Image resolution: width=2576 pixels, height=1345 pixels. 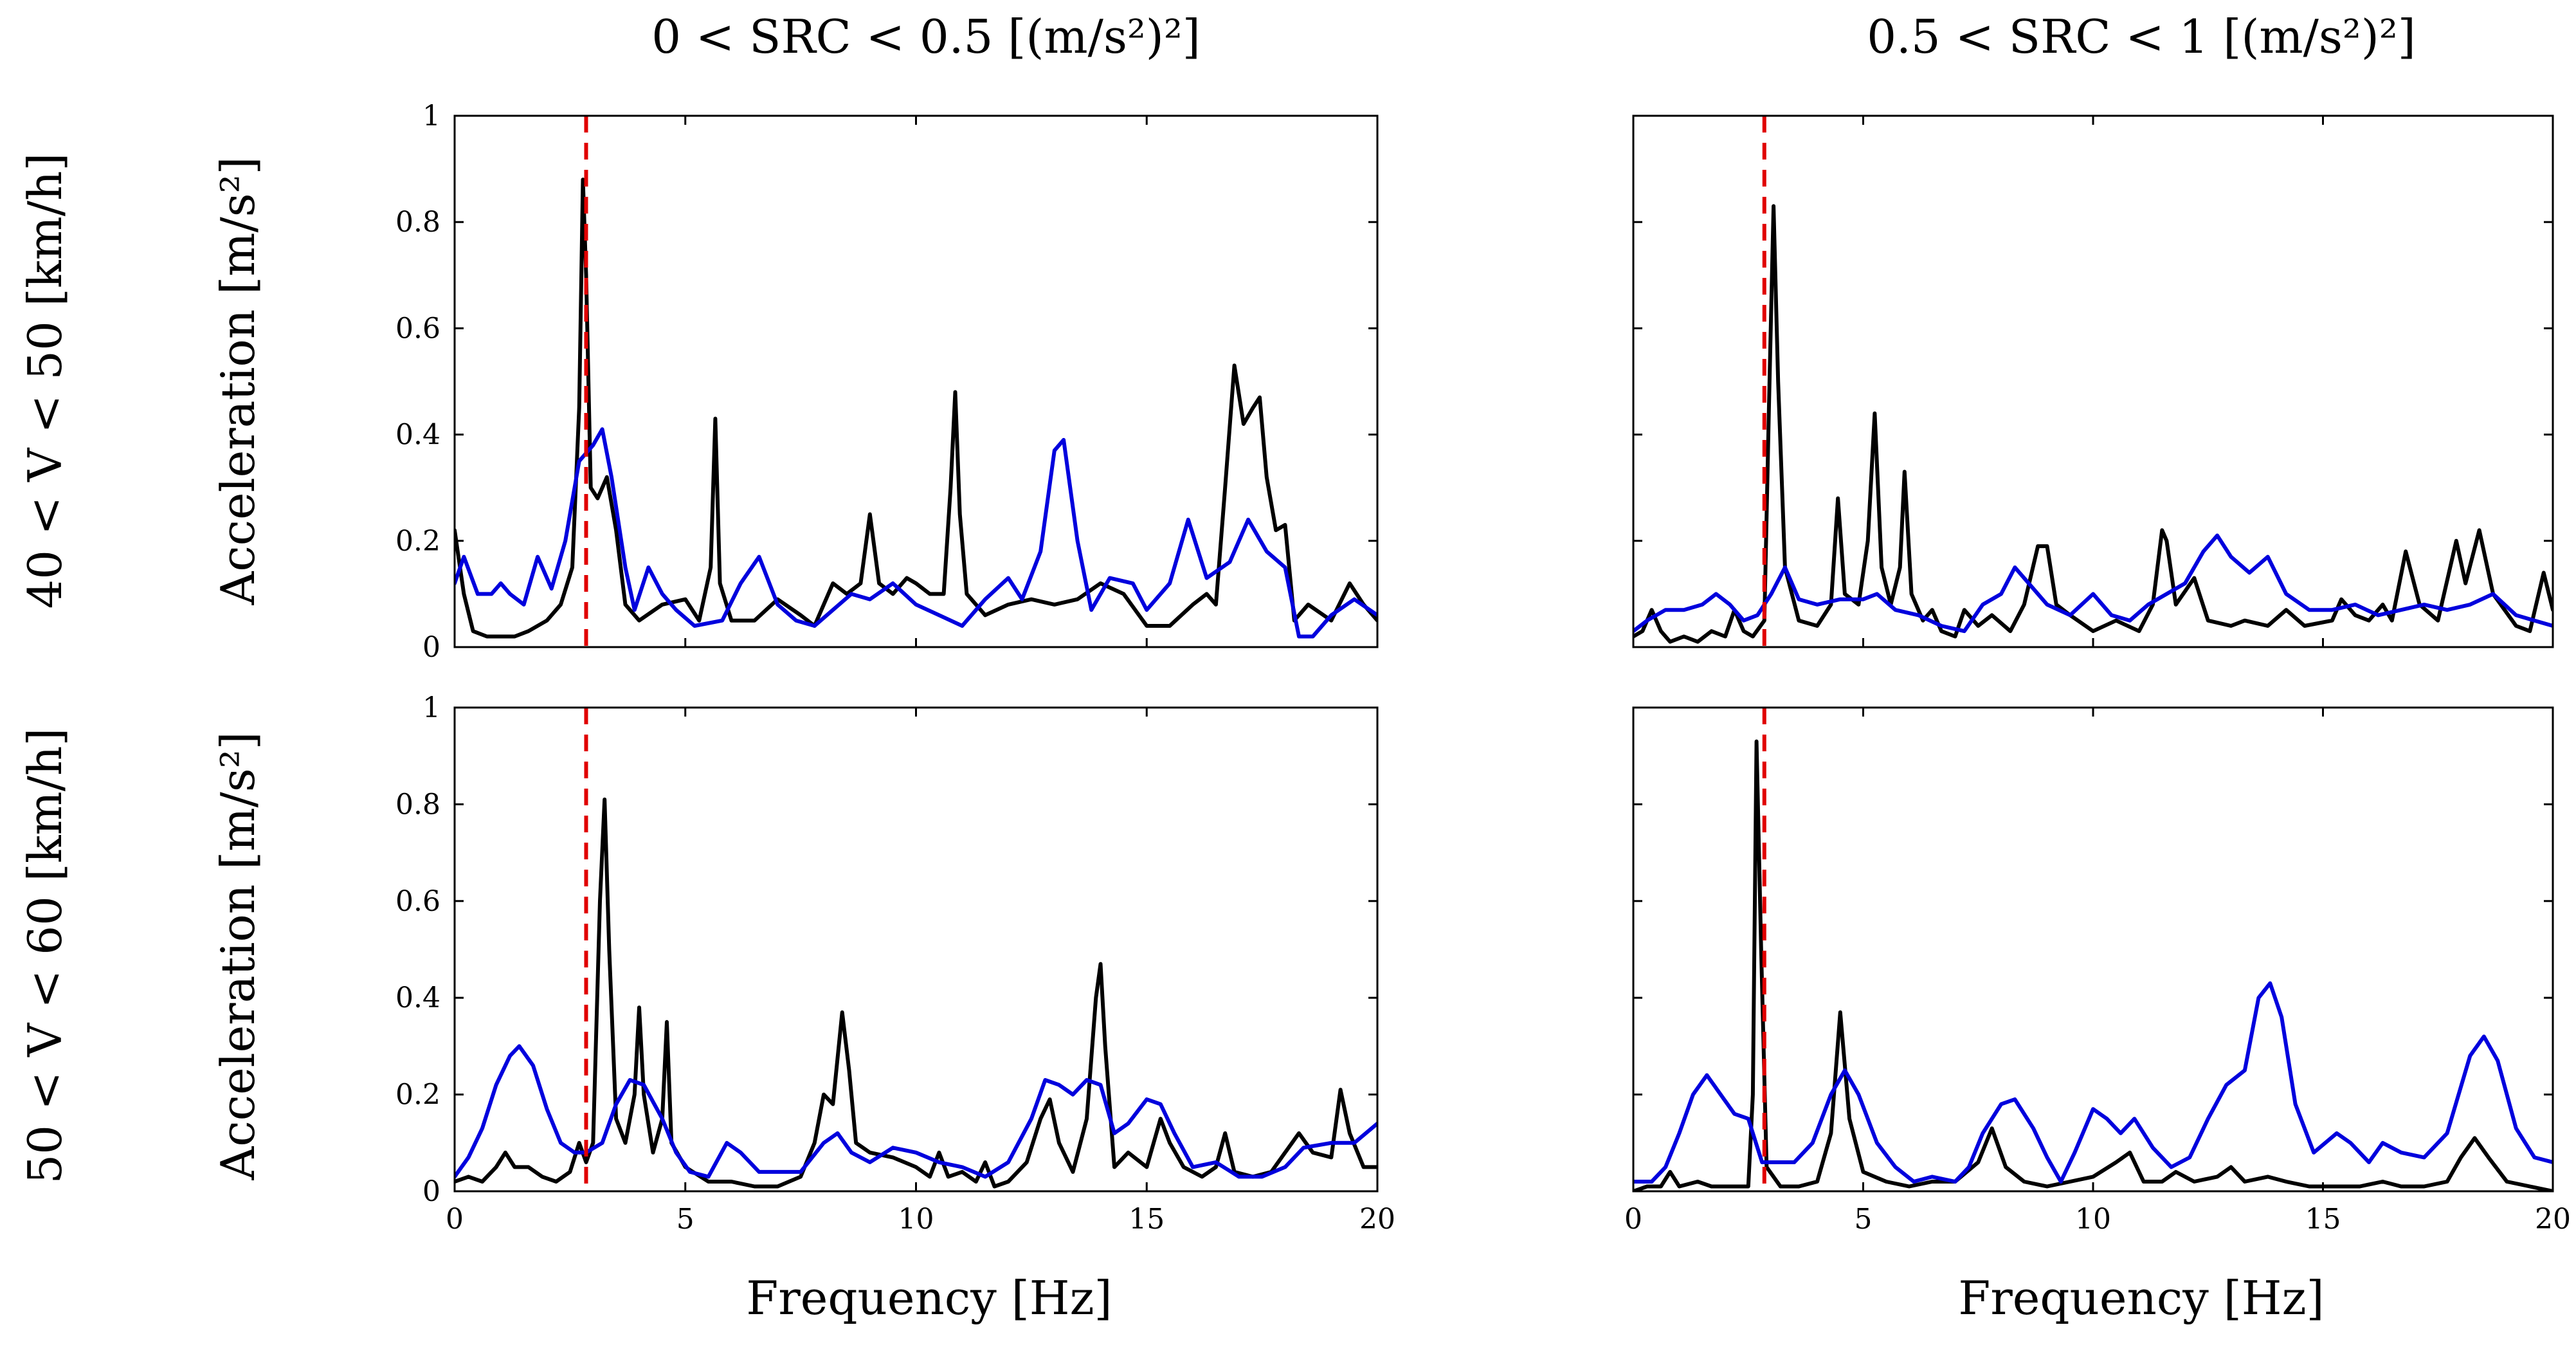 What do you see at coordinates (238, 955) in the screenshot?
I see `ylabel-bottom: Acceleration [m/s²]` at bounding box center [238, 955].